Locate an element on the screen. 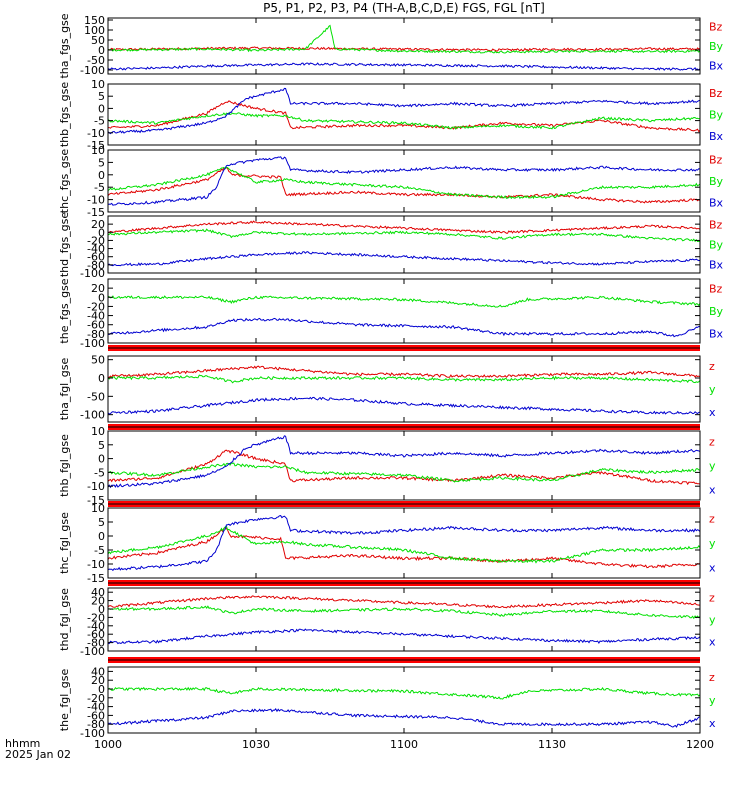 The image size is (750, 800). legend-thc_fgl-x: x is located at coordinates (712, 568).